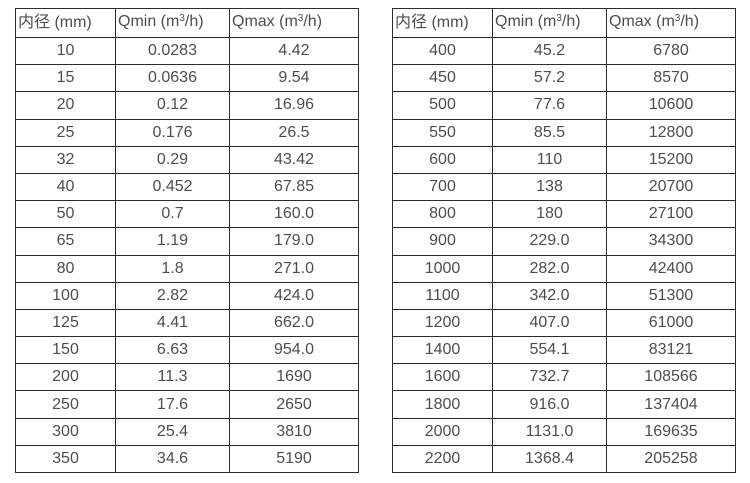 The height and width of the screenshot is (483, 750). What do you see at coordinates (442, 323) in the screenshot?
I see `diameter-cell: 1200` at bounding box center [442, 323].